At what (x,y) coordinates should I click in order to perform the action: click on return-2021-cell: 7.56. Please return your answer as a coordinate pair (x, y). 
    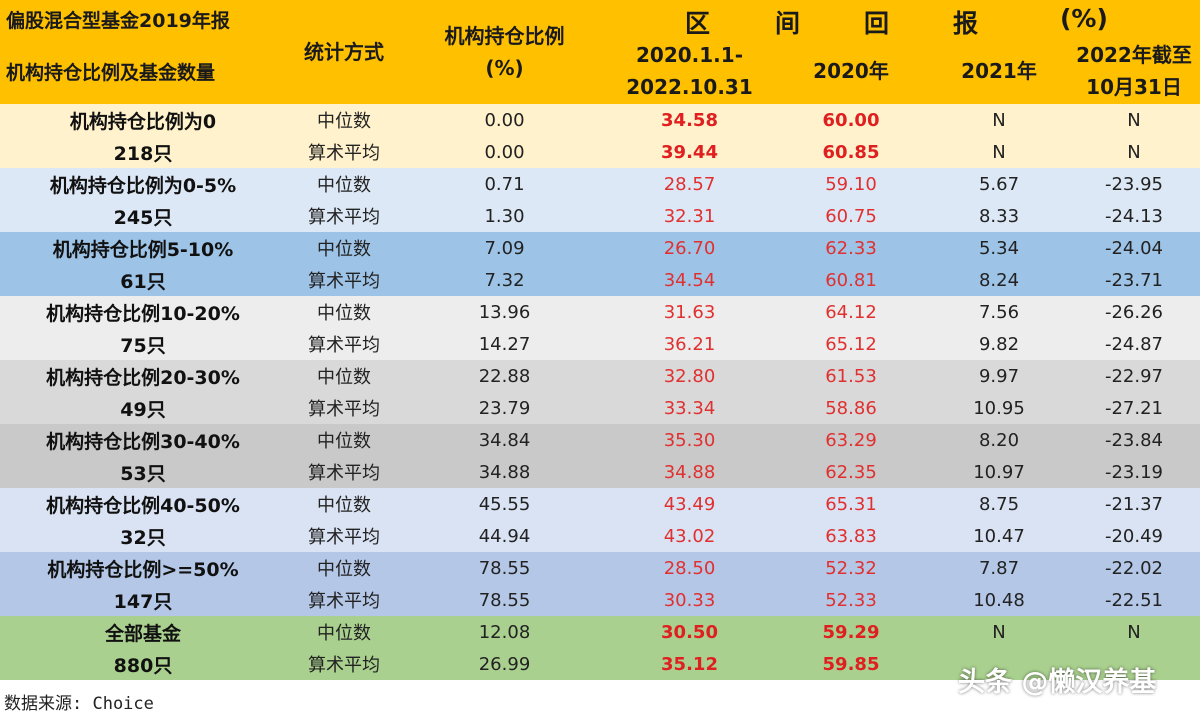
    Looking at the image, I should click on (999, 312).